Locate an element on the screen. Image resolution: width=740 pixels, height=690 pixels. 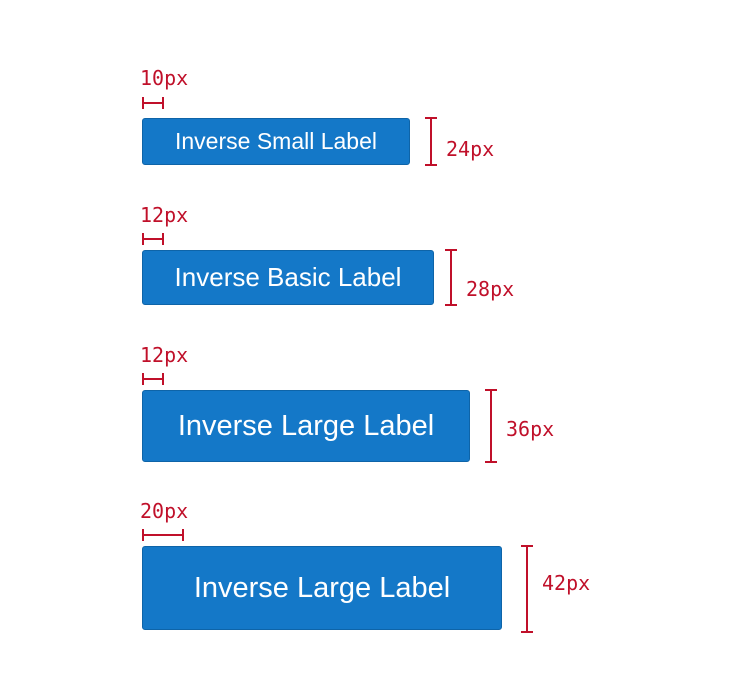
padding-label: 10px is located at coordinates (164, 78).